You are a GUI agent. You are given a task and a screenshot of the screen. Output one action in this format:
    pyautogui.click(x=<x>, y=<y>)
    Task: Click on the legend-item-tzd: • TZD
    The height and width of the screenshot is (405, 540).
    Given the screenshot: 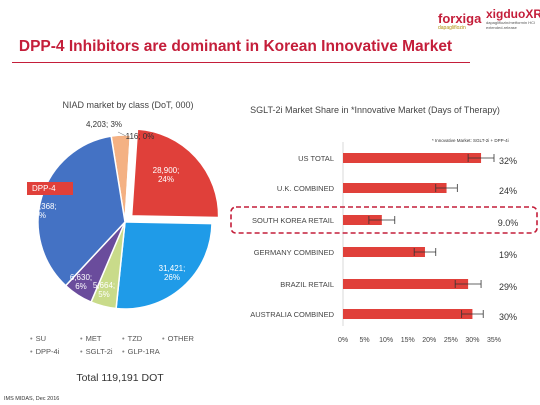 What is the action you would take?
    pyautogui.click(x=132, y=338)
    